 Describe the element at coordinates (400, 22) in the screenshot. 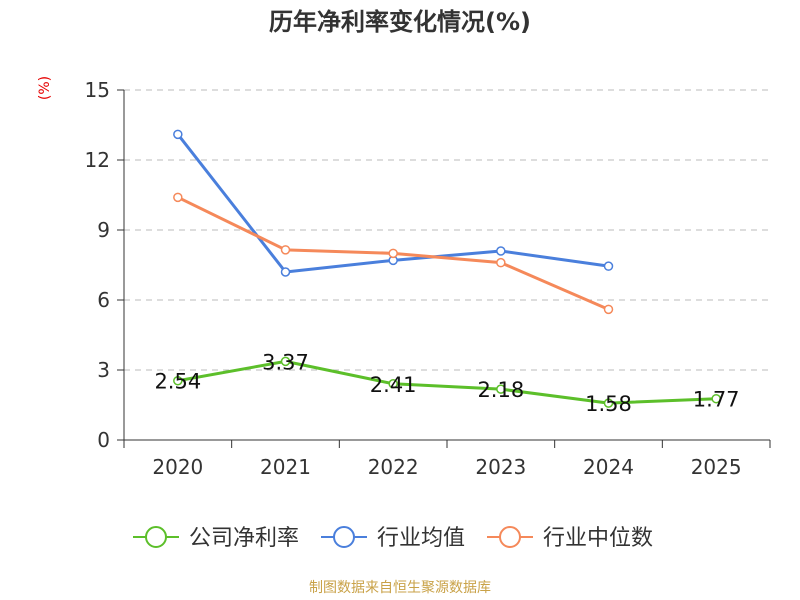

I see `chart-title: 历年净利率变化情况(%)` at that location.